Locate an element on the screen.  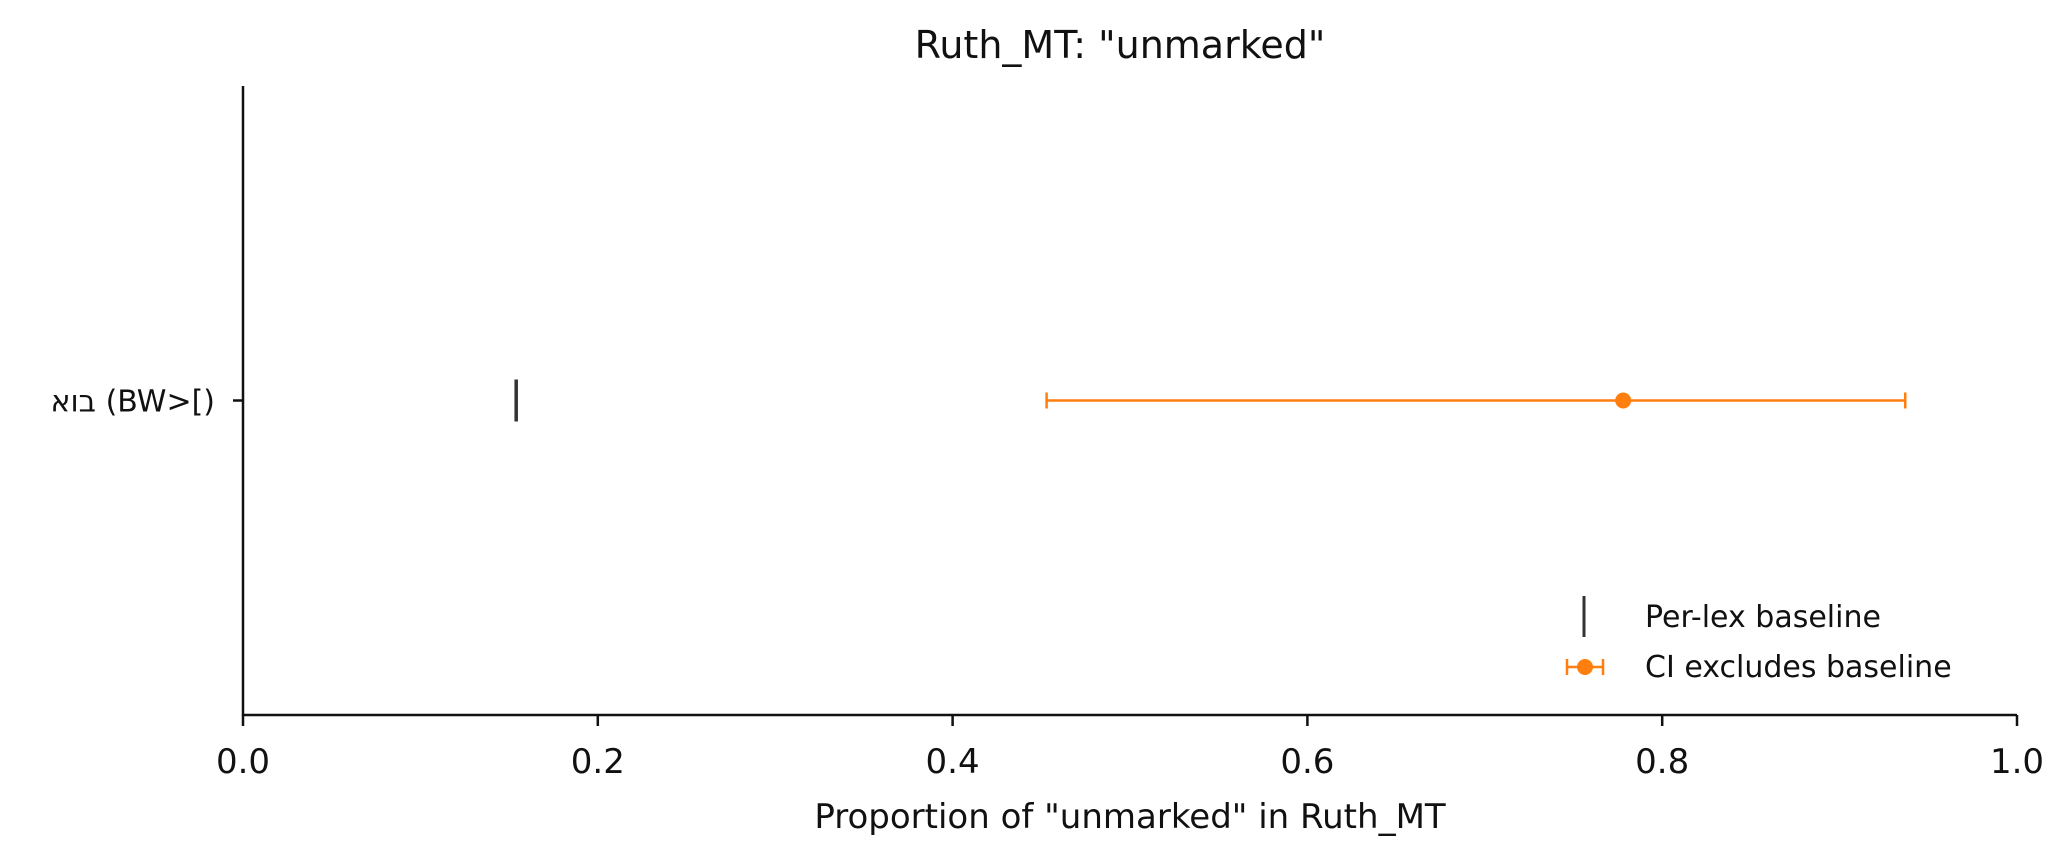
x-tick-label: 0.6 is located at coordinates (1307, 762).